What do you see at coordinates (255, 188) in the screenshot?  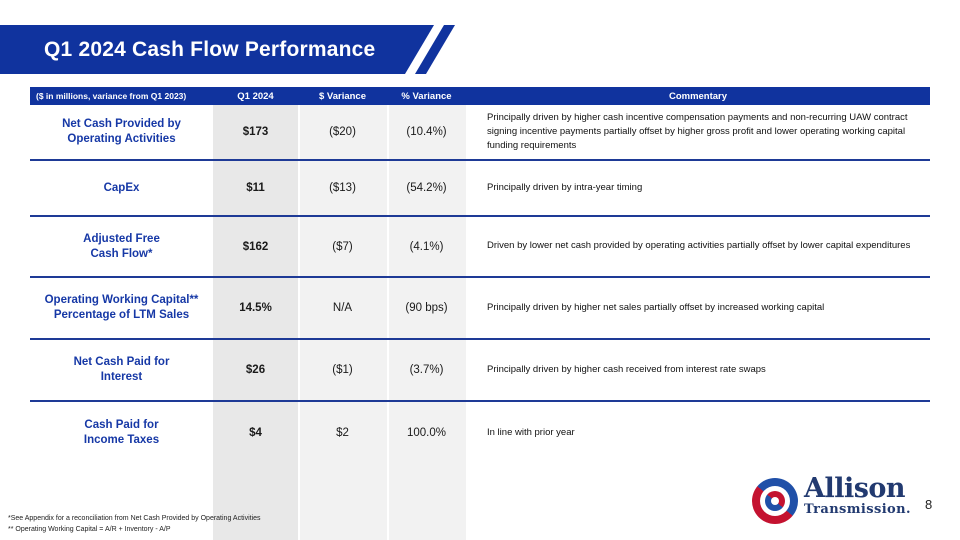 I see `q1-2024-value: $11` at bounding box center [255, 188].